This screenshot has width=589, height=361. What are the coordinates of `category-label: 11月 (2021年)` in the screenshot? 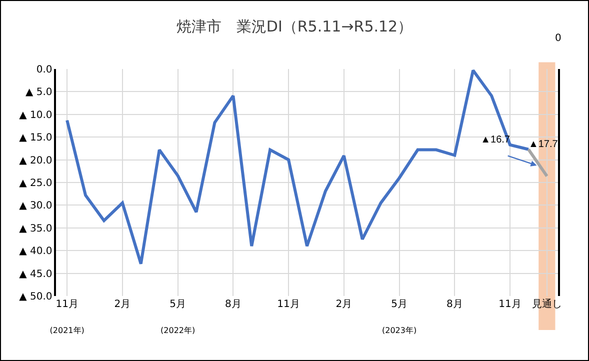 It's located at (67, 317).